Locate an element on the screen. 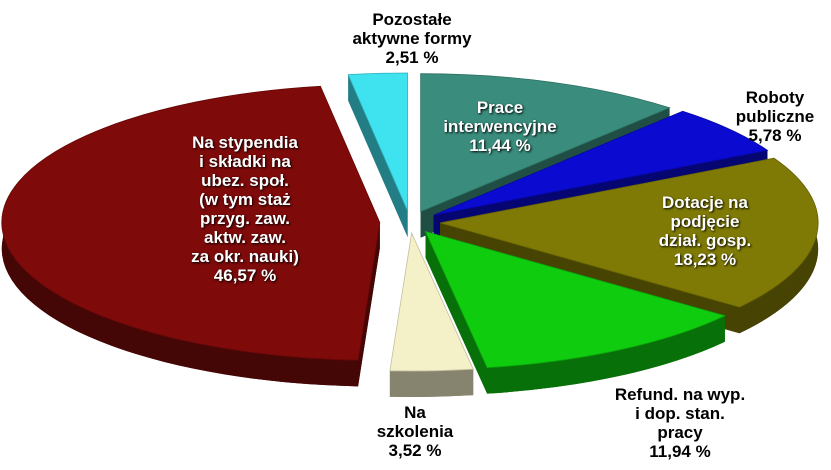 This screenshot has height=470, width=831. value-label: 3,52 % is located at coordinates (415, 450).